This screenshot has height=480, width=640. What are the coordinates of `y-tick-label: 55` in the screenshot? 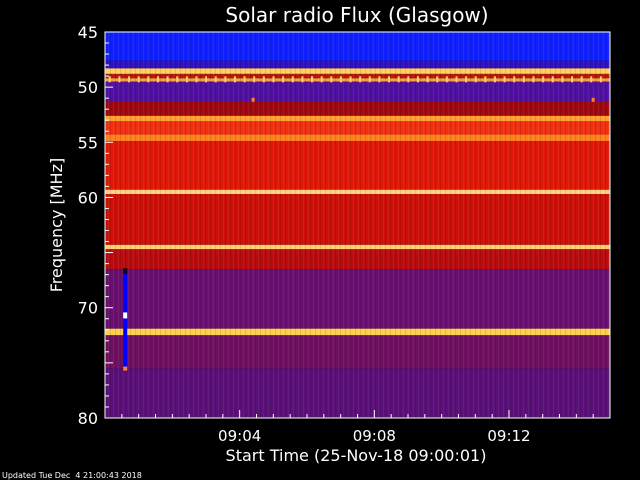 It's located at (88, 142).